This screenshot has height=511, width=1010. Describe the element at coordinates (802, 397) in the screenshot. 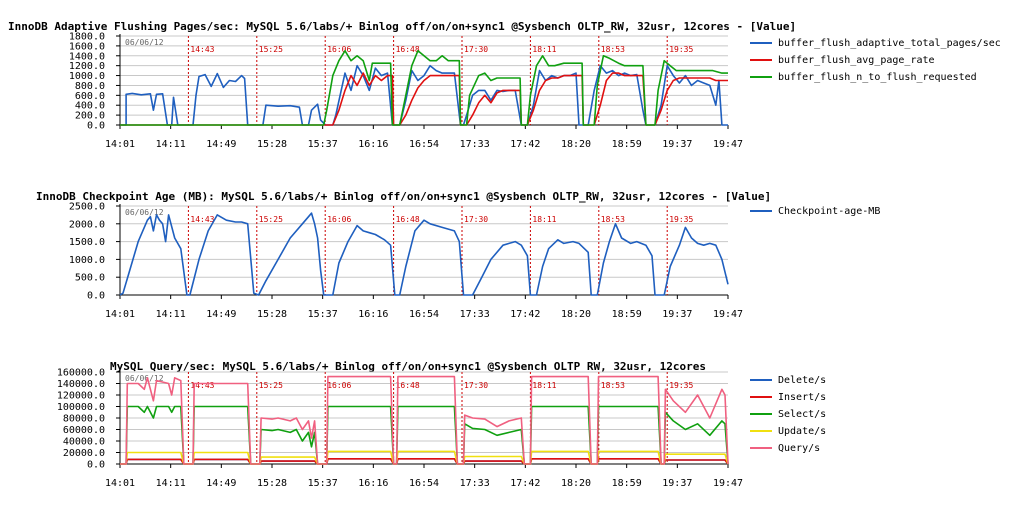

I see `legend-entry: Insert/s` at that location.